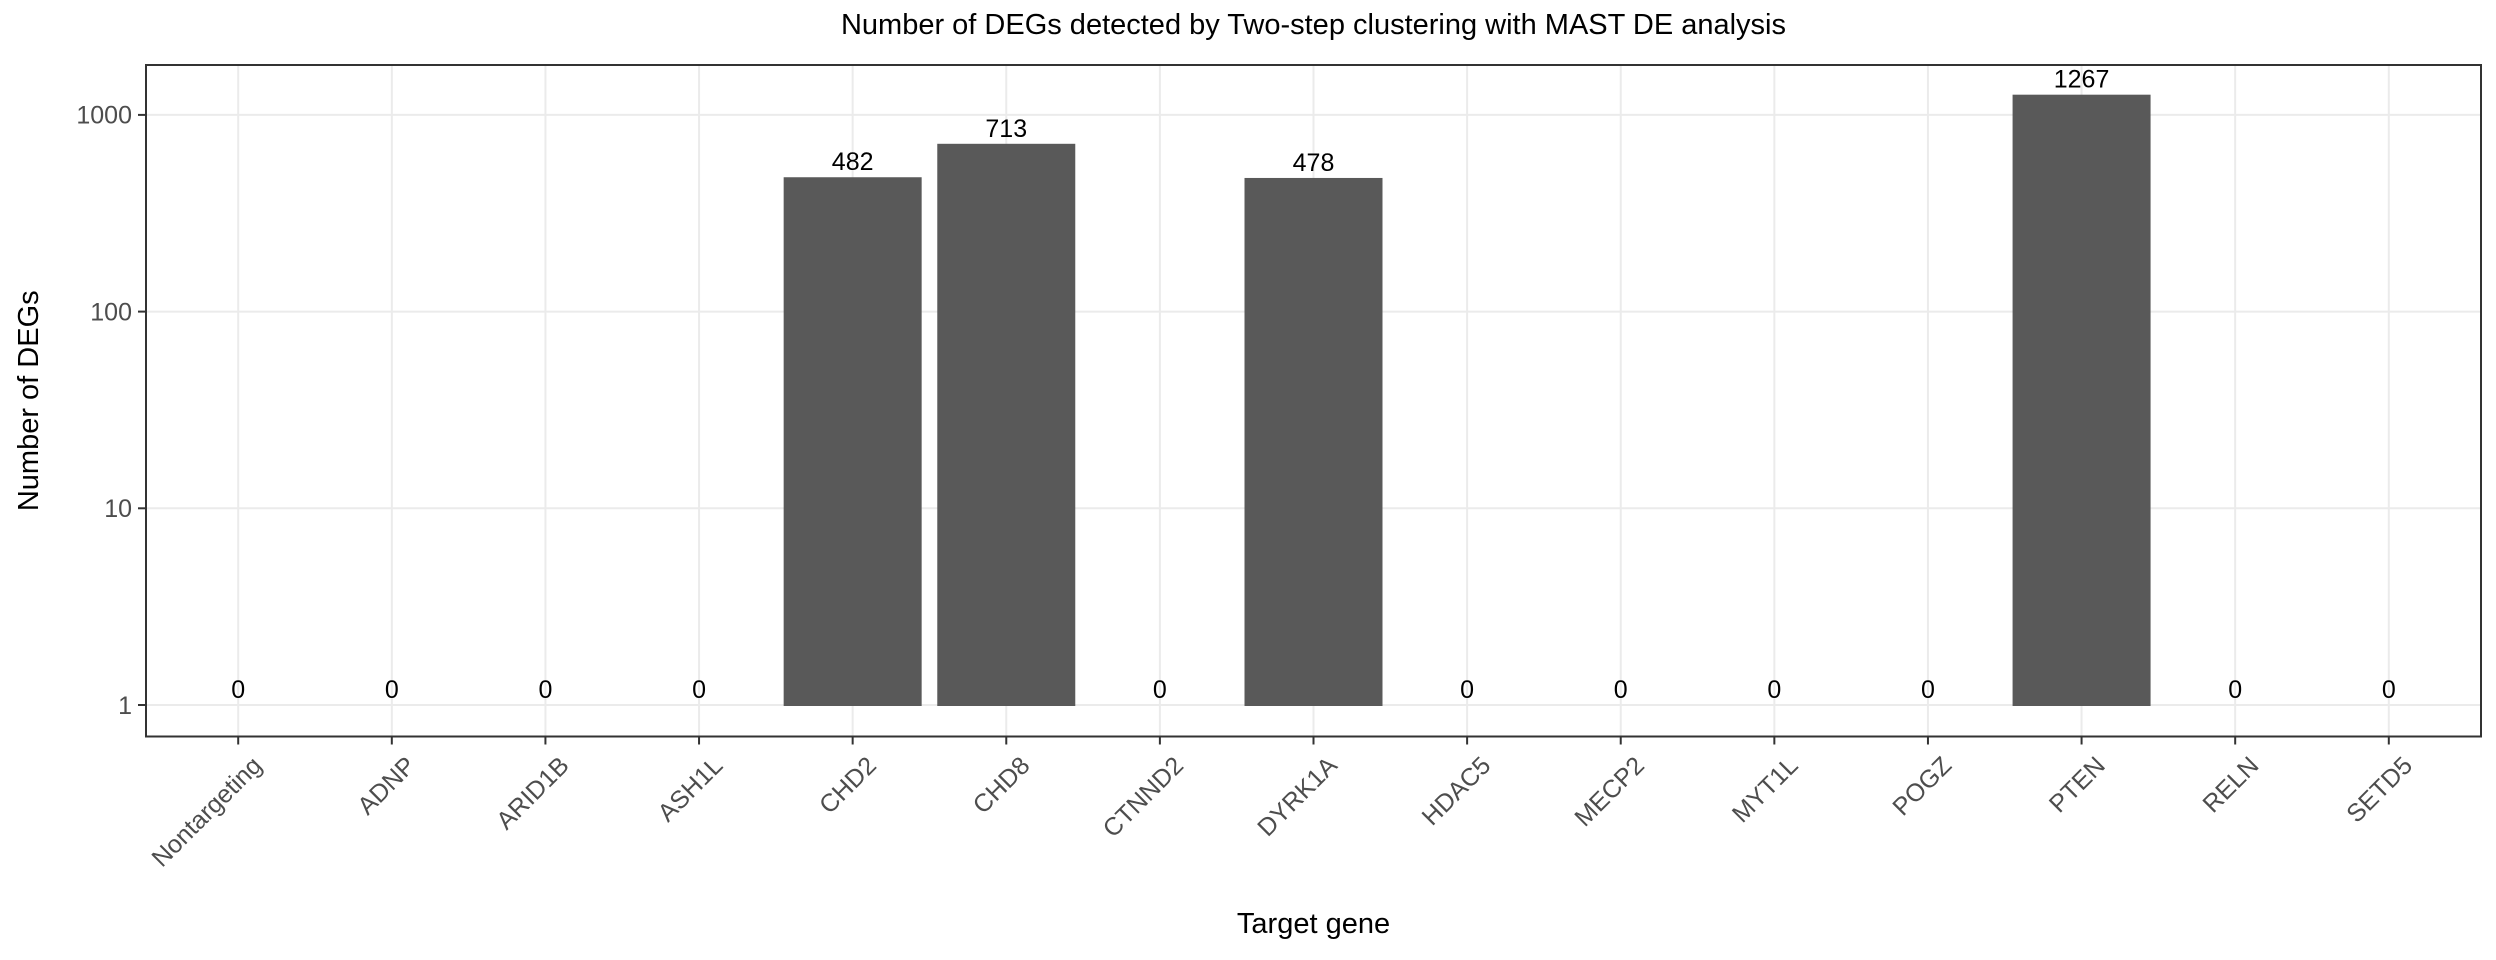 The height and width of the screenshot is (960, 2496). What do you see at coordinates (29, 400) in the screenshot?
I see `y-axis-title: Number of DEGs` at bounding box center [29, 400].